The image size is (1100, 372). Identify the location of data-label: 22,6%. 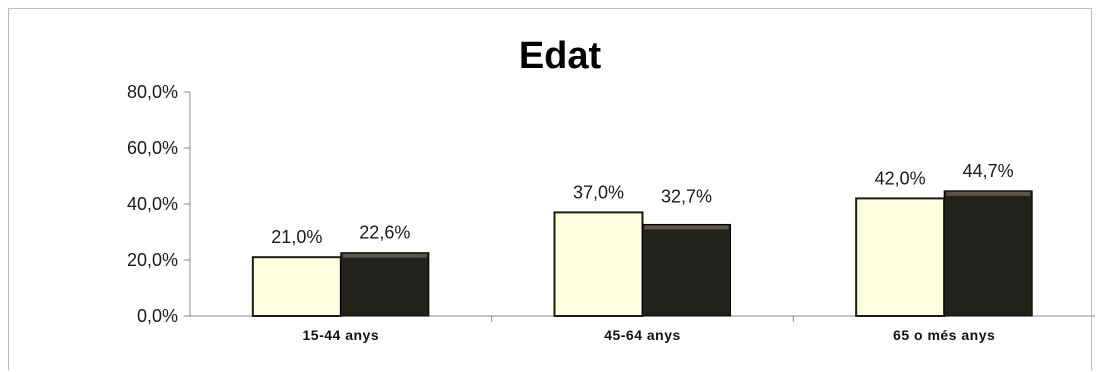
(384, 233).